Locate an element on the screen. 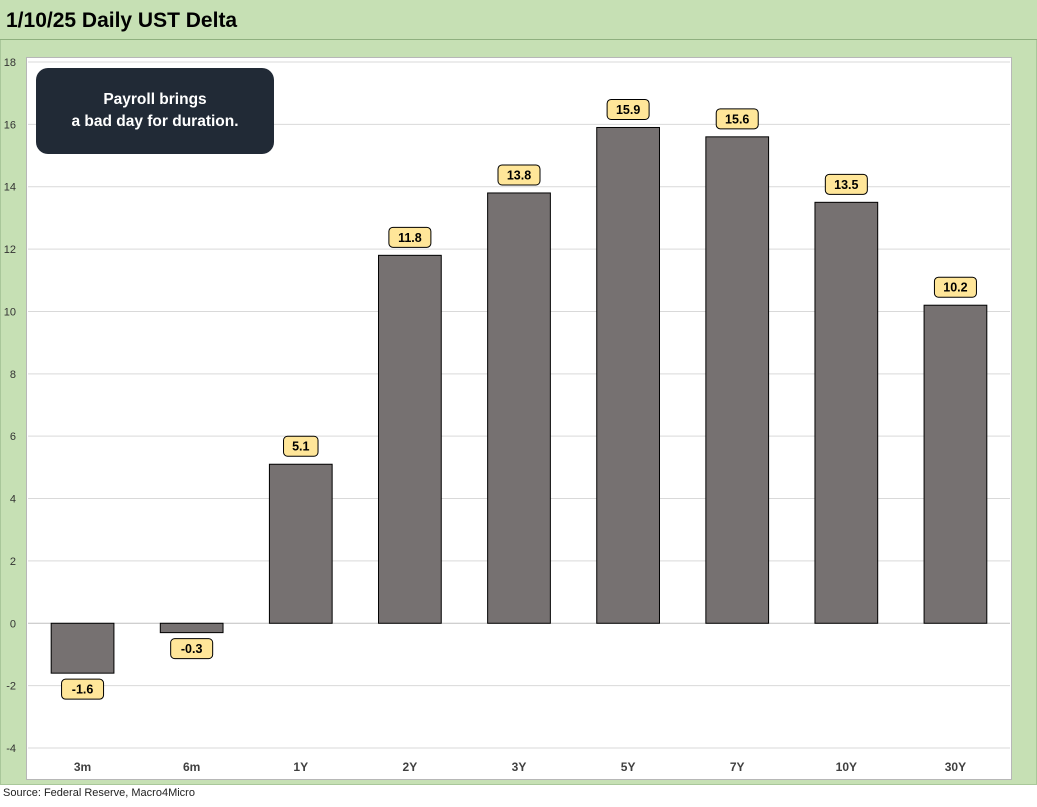 Image resolution: width=1037 pixels, height=807 pixels. data-label: 15.6 is located at coordinates (737, 119).